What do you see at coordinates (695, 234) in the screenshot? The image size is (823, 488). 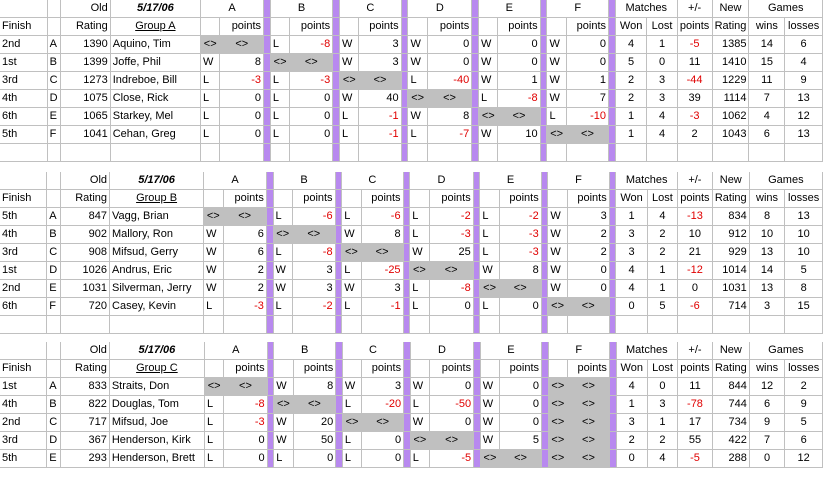 I see `plusminus-cell: 10` at bounding box center [695, 234].